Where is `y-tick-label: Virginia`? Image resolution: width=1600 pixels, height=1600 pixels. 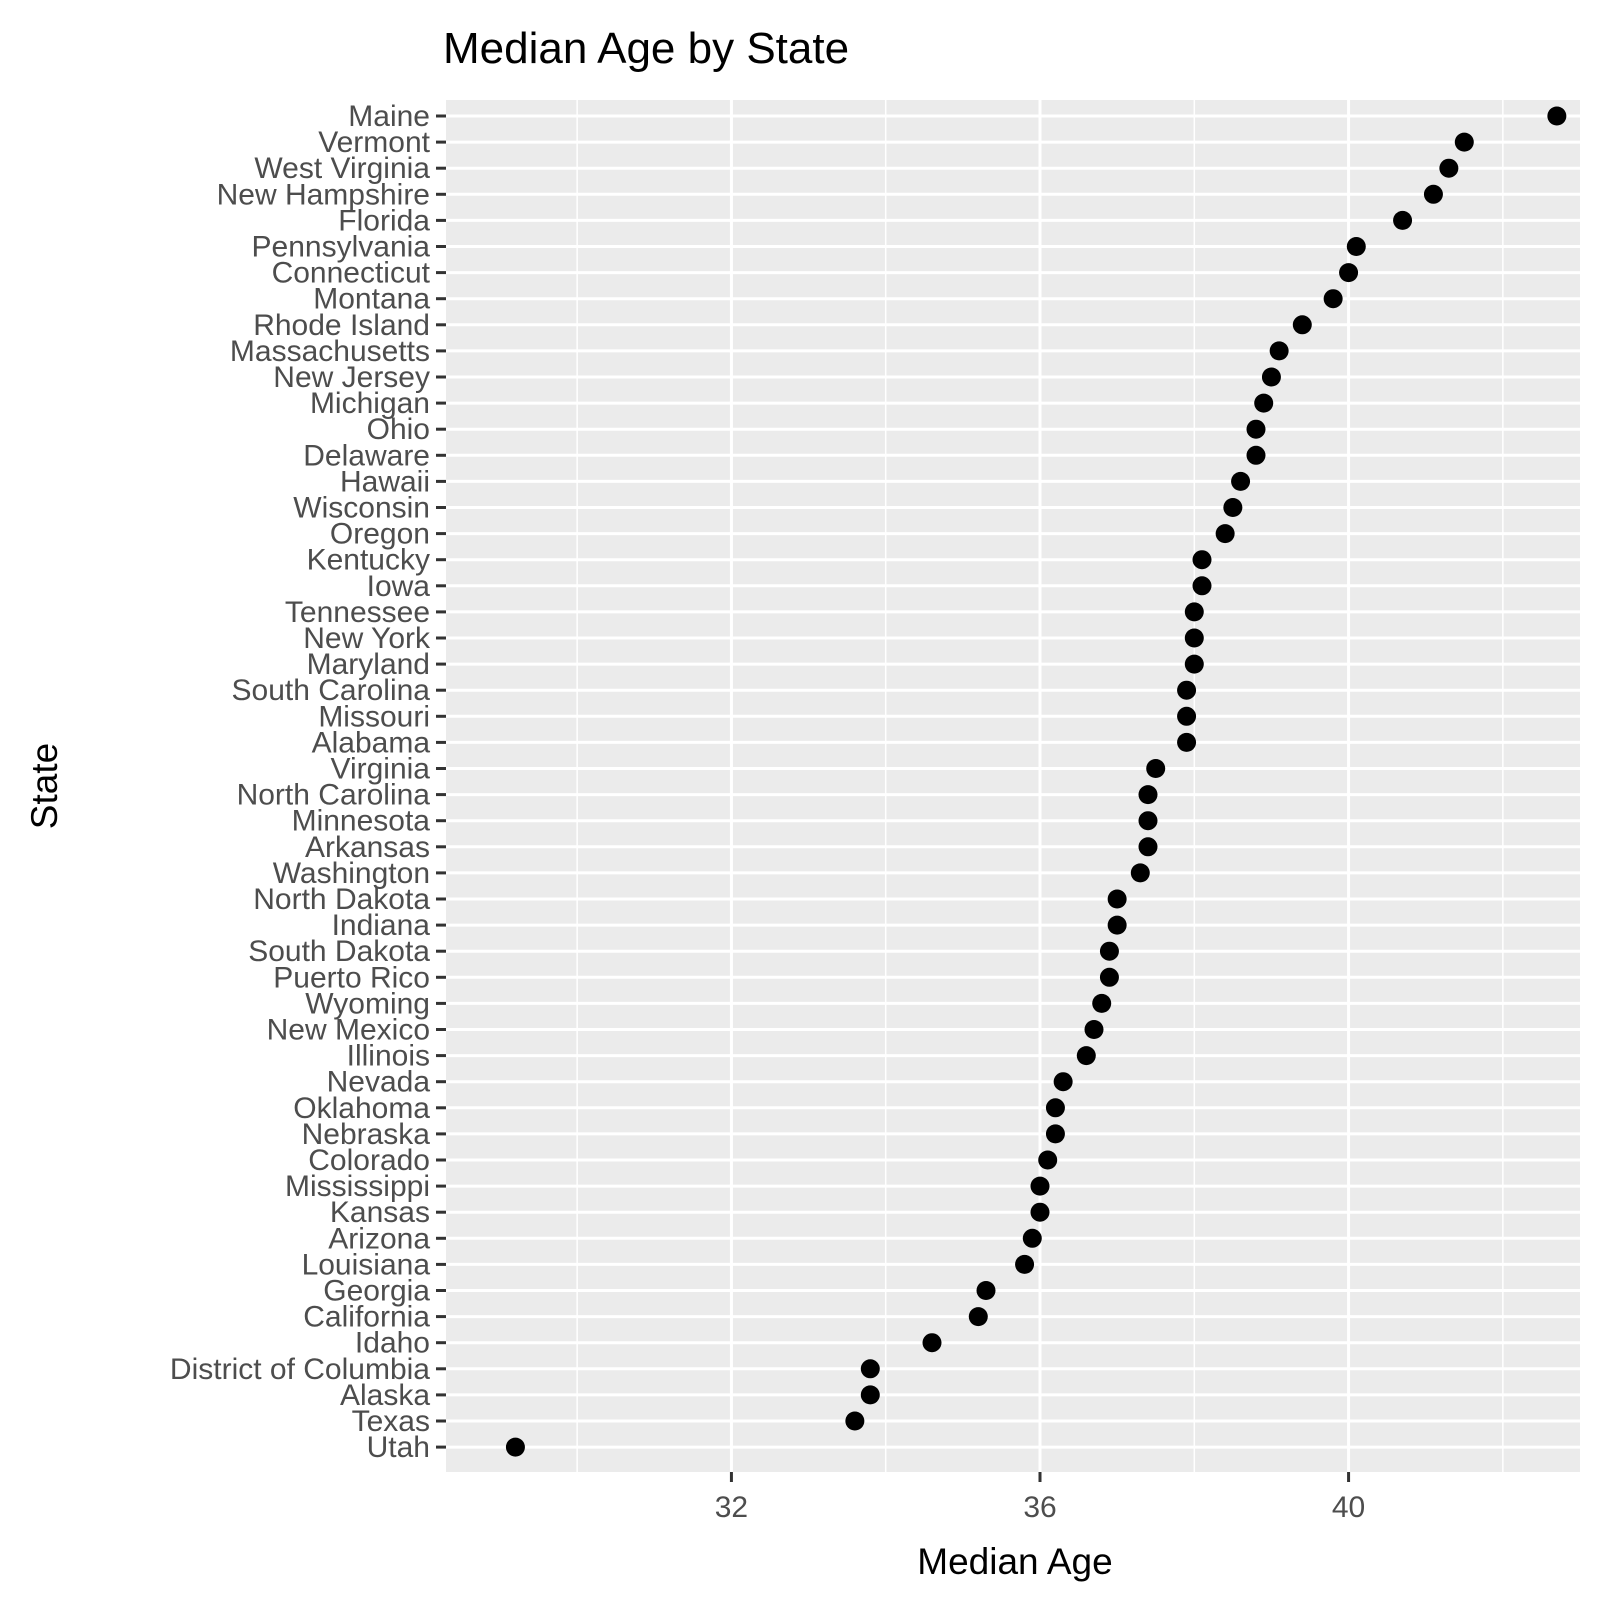 y-tick-label: Virginia is located at coordinates (380, 769).